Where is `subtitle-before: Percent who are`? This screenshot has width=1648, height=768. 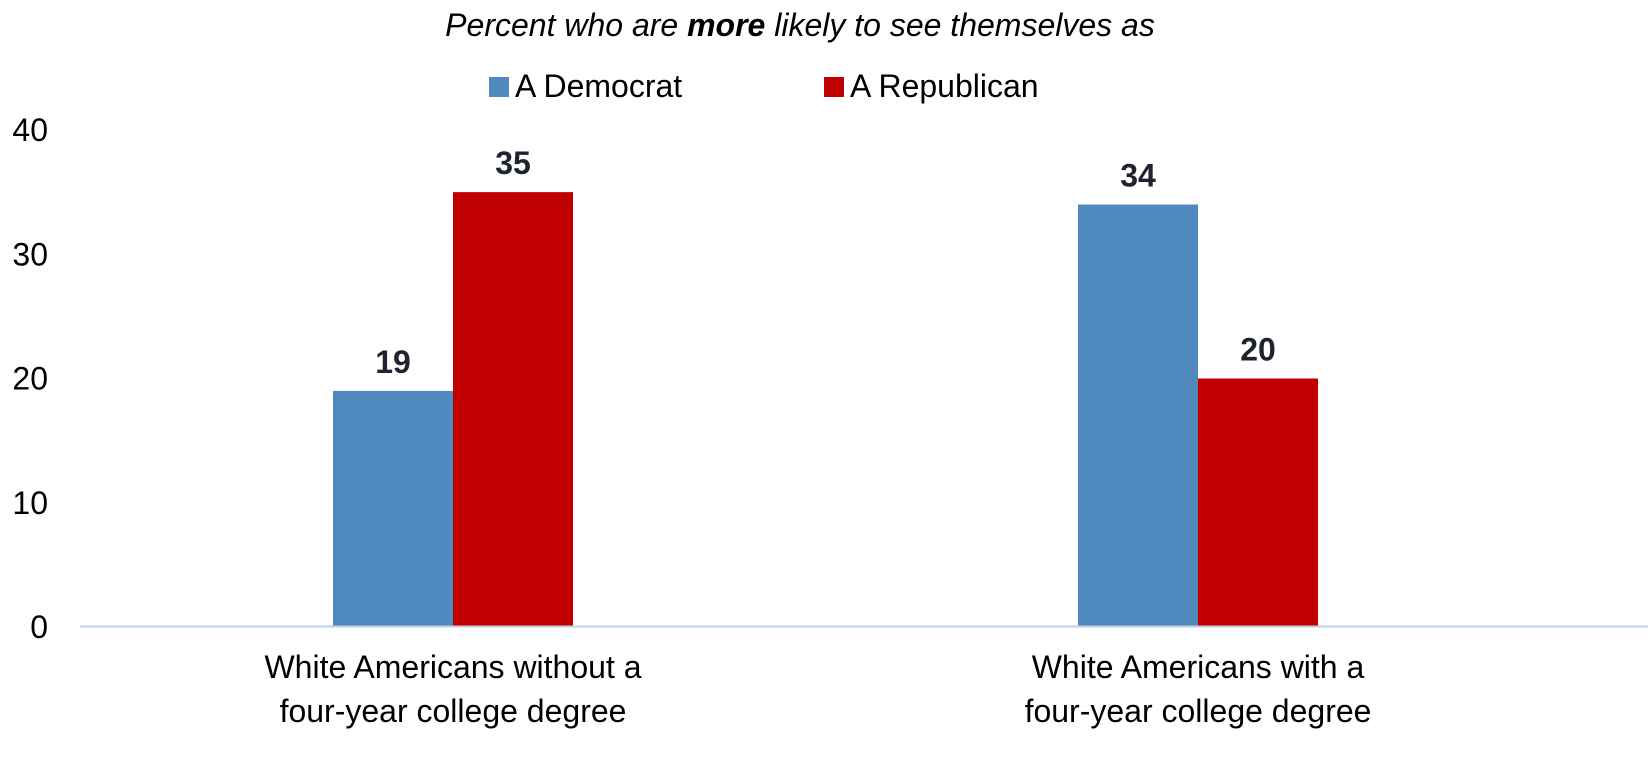 subtitle-before: Percent who are is located at coordinates (566, 25).